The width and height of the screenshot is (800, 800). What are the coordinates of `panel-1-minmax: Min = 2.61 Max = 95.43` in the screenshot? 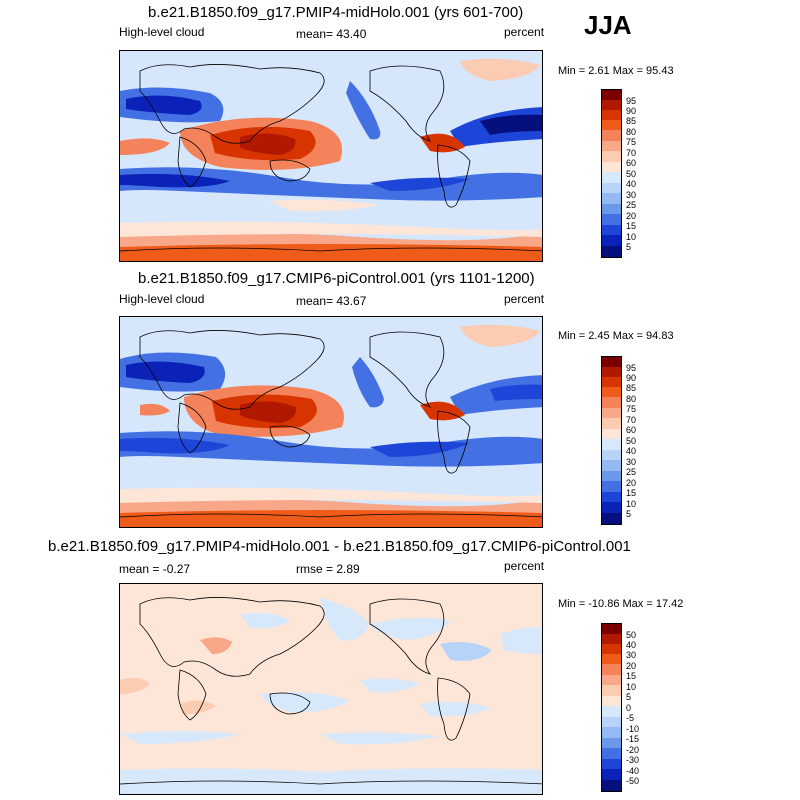 It's located at (616, 71).